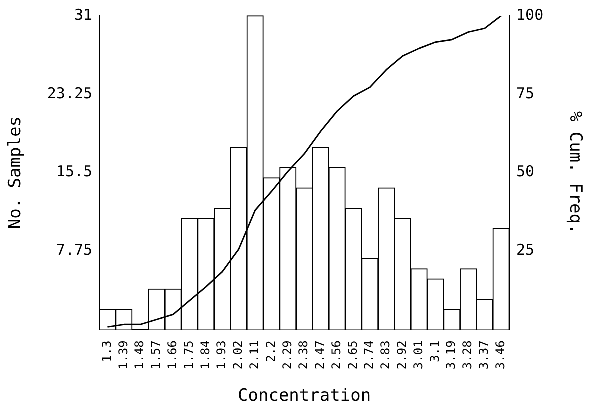  What do you see at coordinates (238, 355) in the screenshot?
I see `x-tick-label: 2.02` at bounding box center [238, 355].